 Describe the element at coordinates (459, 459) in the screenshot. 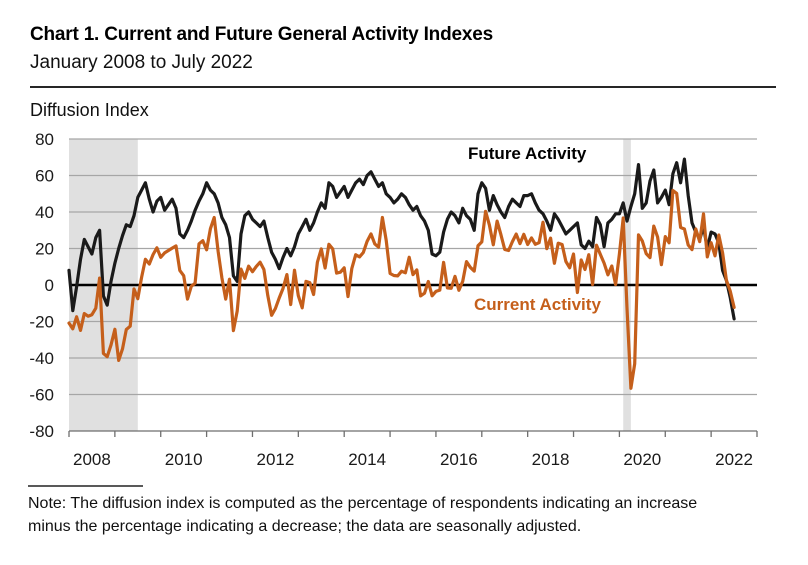

I see `x-tick-label: 2016` at that location.